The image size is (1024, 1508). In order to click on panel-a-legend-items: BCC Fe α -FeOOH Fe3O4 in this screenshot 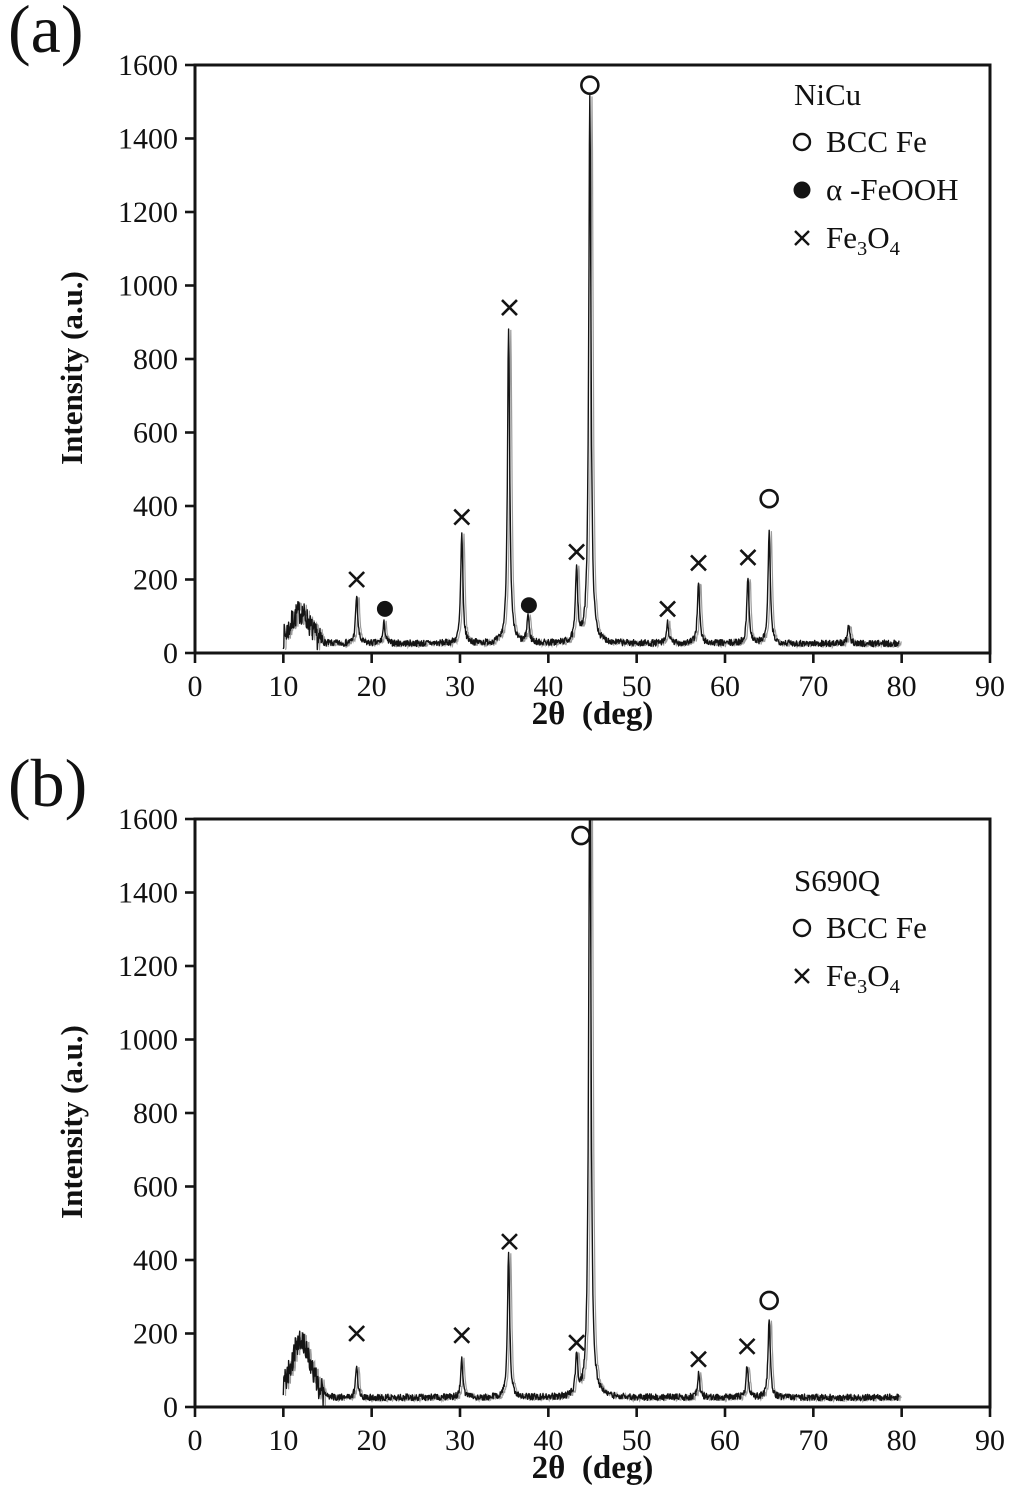, I will do `click(903, 190)`.